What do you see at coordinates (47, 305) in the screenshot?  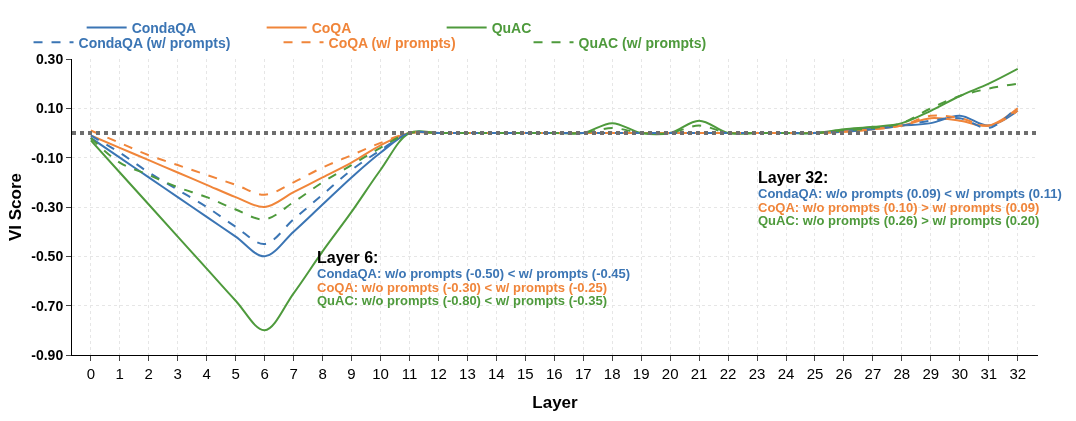 I see `y-tick-label: -0.70` at bounding box center [47, 305].